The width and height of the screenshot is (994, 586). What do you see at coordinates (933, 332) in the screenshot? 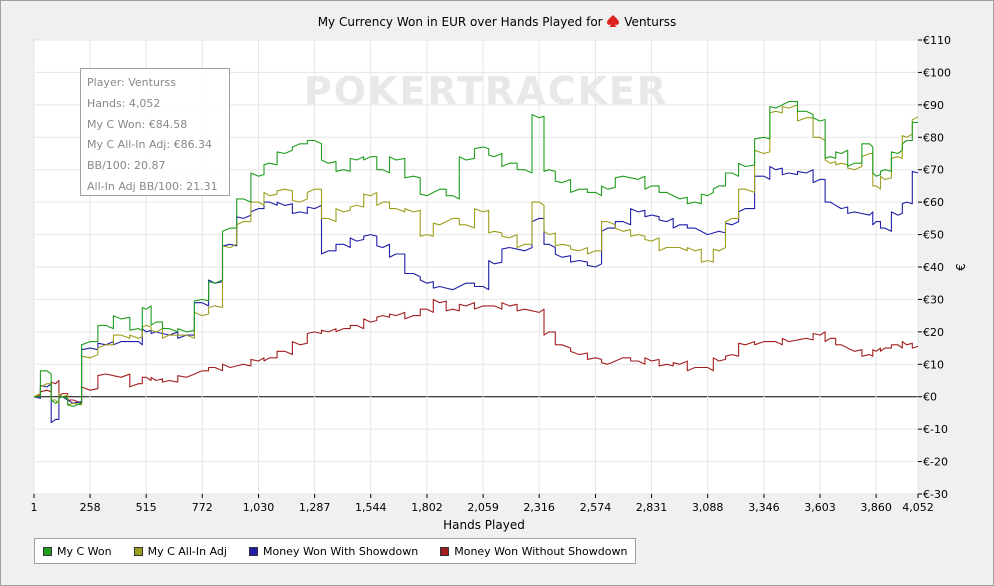
I see `y-tick-label: €20` at bounding box center [933, 332].